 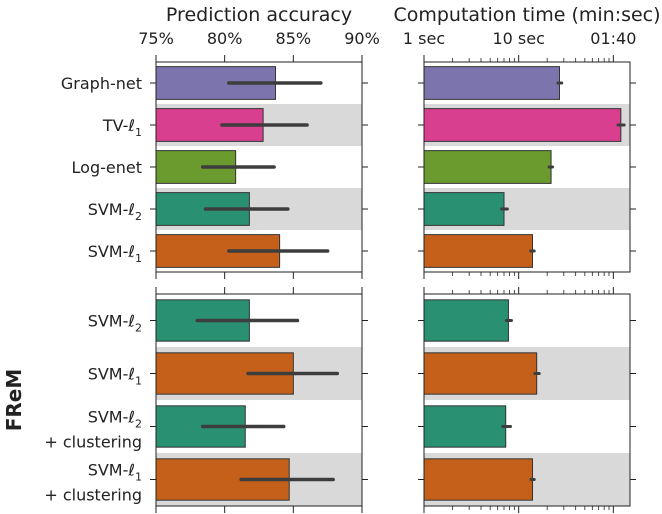 What do you see at coordinates (259, 15) in the screenshot?
I see `chart-title-accuracy: Prediction accuracy` at bounding box center [259, 15].